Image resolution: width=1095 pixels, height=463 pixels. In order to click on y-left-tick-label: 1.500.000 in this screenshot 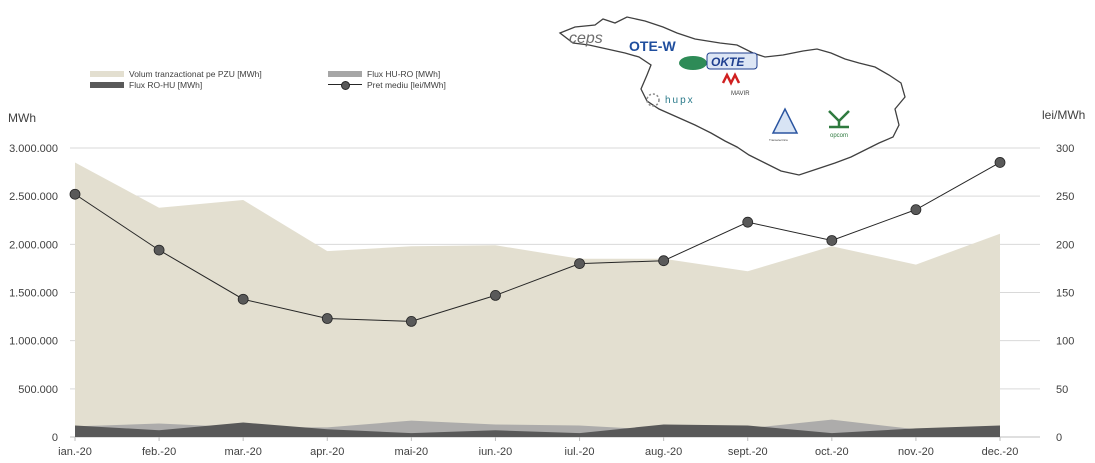, I will do `click(33, 294)`.